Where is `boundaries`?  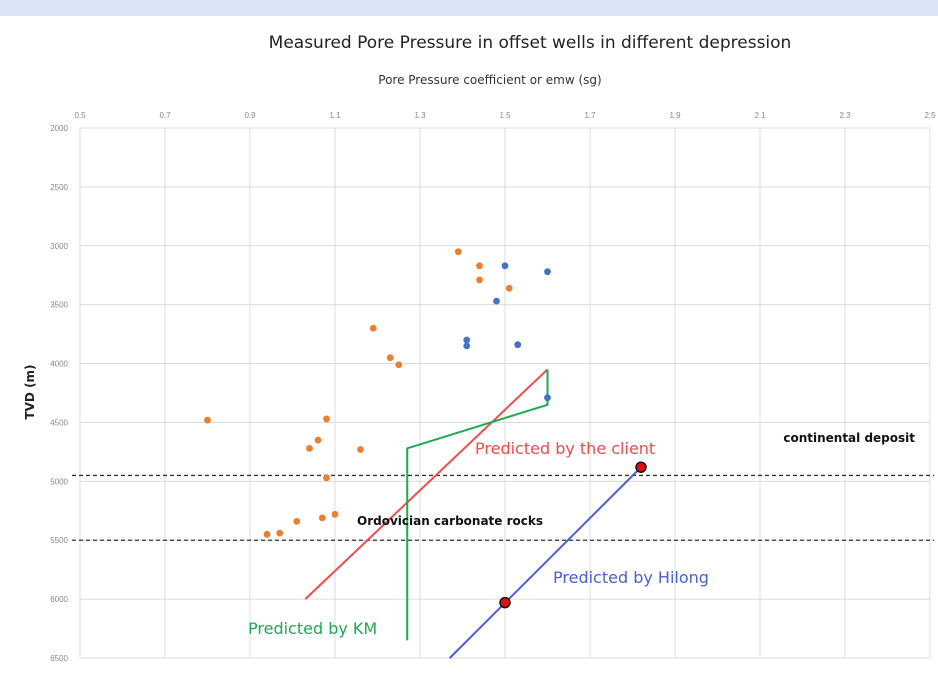 boundaries is located at coordinates (503, 507).